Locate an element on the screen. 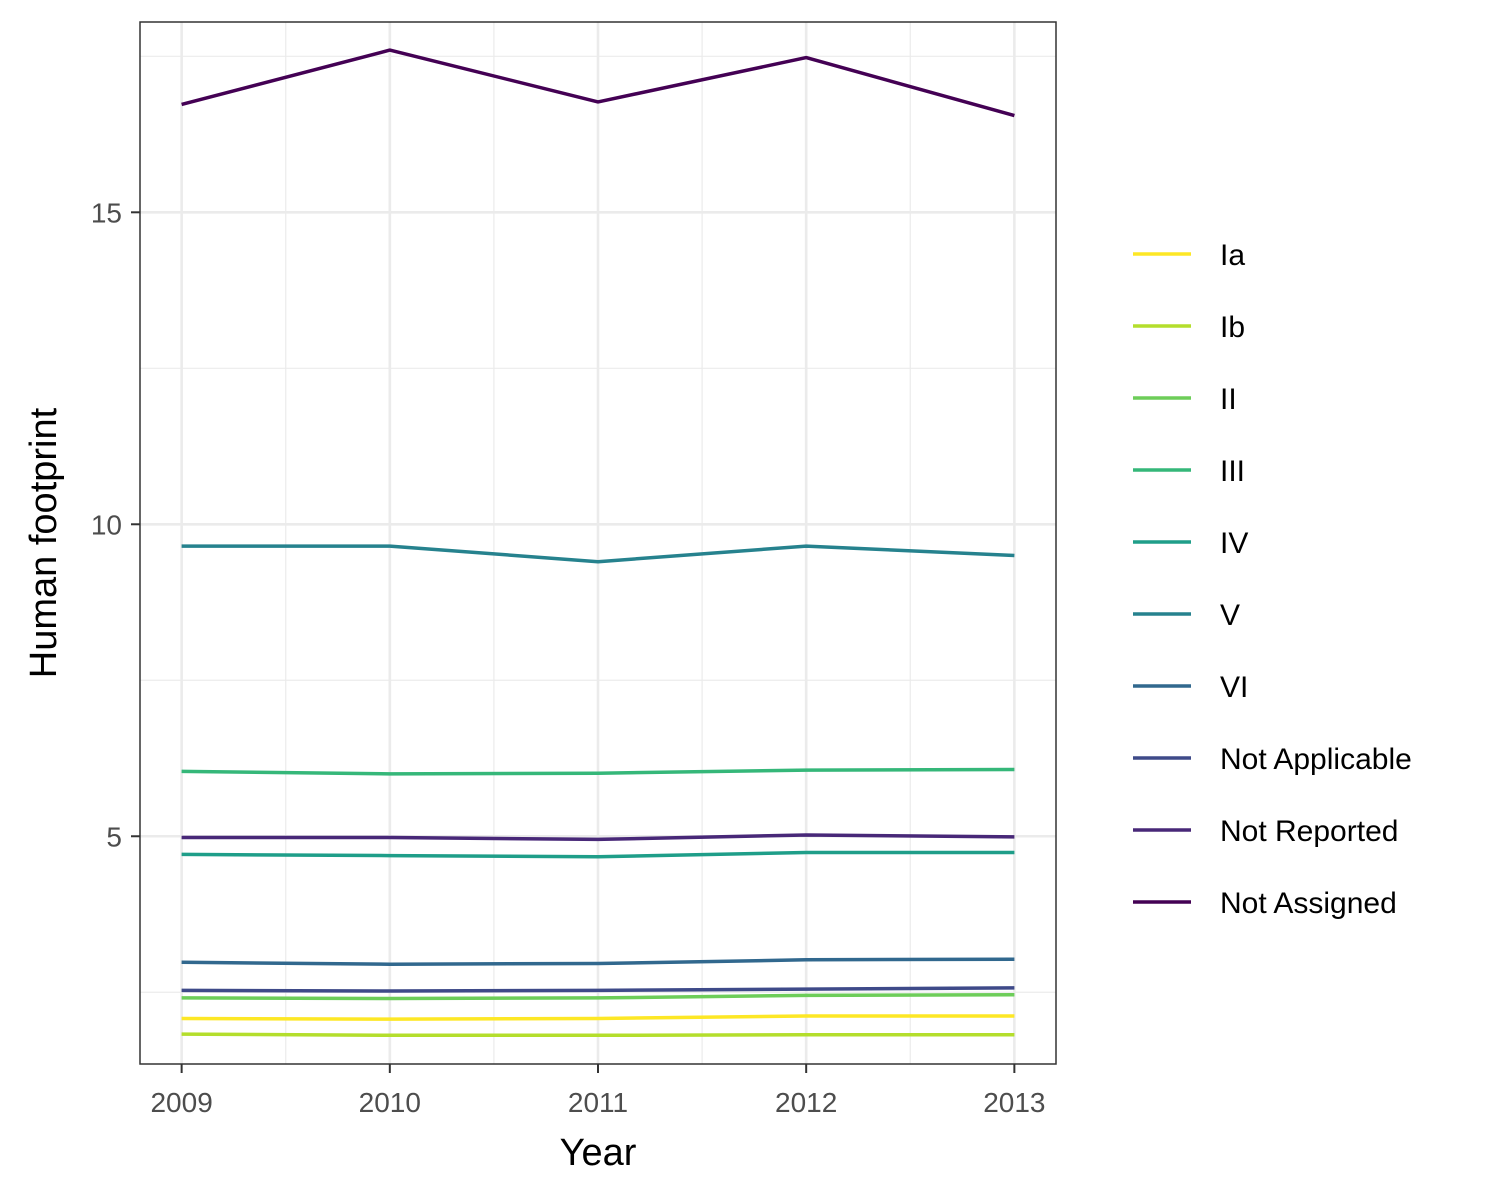 This screenshot has width=1500, height=1200. series-line-ia is located at coordinates (598, 1017).